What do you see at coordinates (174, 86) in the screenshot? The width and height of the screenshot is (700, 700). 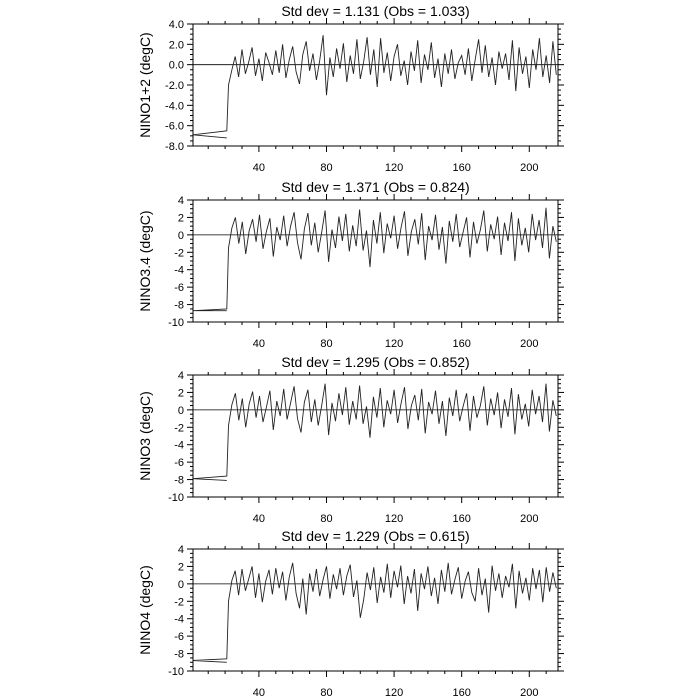 I see `y-tick-label: -2.0` at bounding box center [174, 86].